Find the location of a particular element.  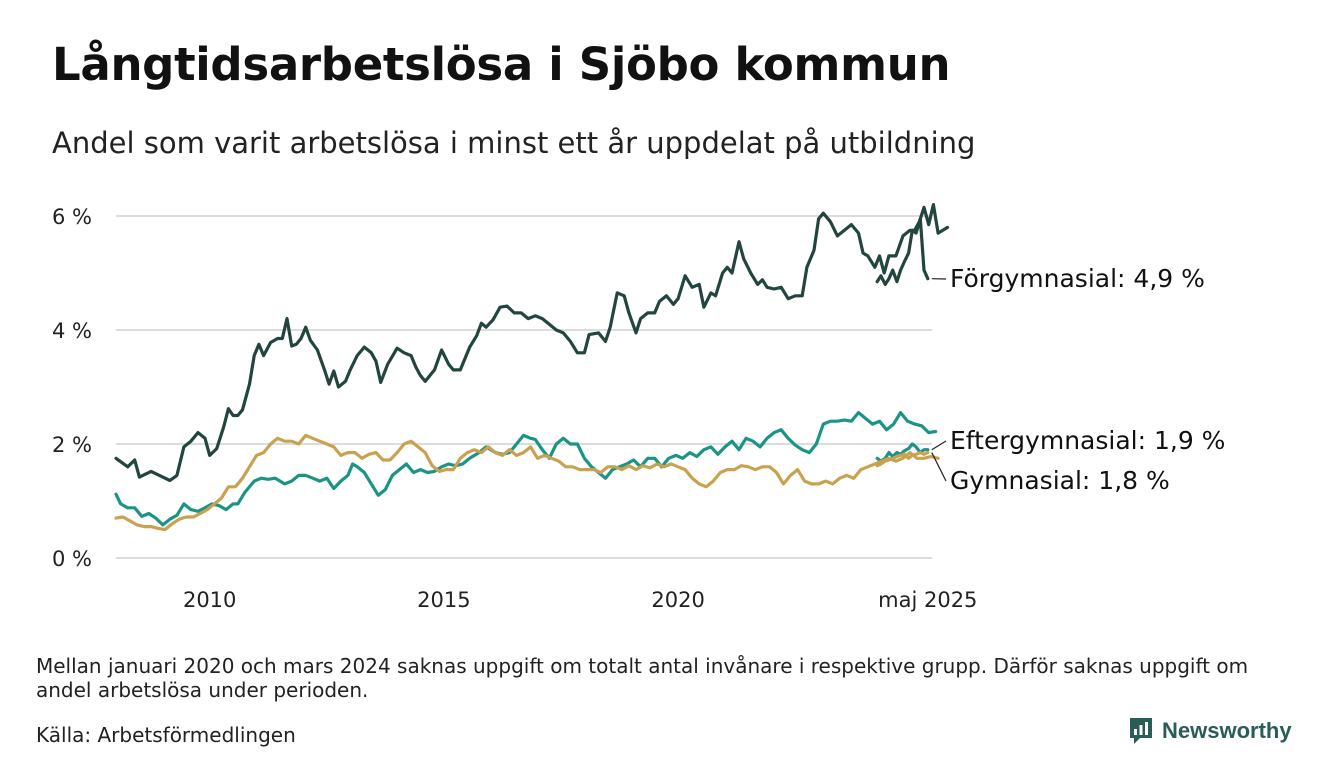

brand: Newsworthy is located at coordinates (1210, 731).